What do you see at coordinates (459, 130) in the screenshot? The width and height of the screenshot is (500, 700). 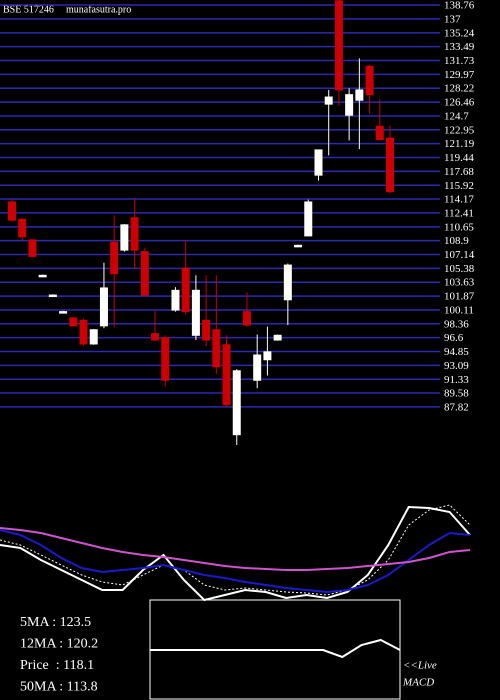 I see `y-tick-label: 122.95` at bounding box center [459, 130].